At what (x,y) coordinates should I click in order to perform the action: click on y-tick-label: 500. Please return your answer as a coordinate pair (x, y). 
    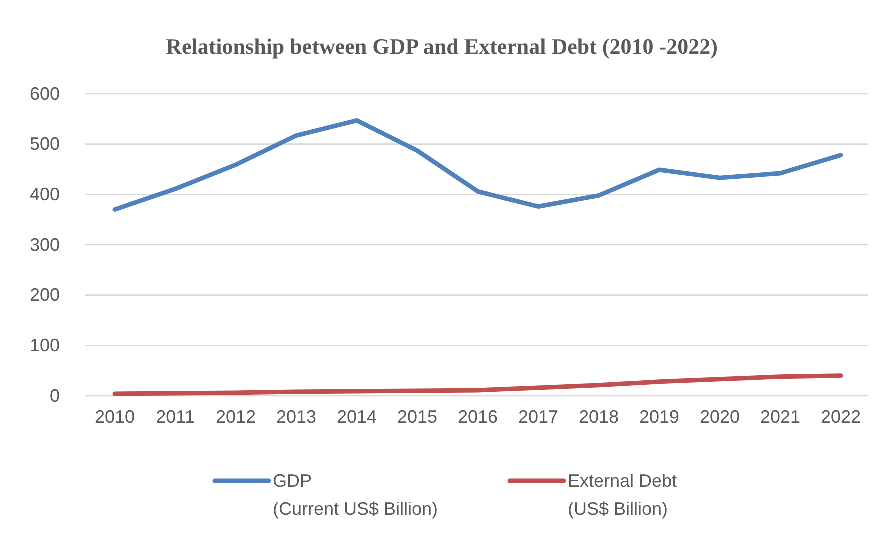
    Looking at the image, I should click on (45, 144).